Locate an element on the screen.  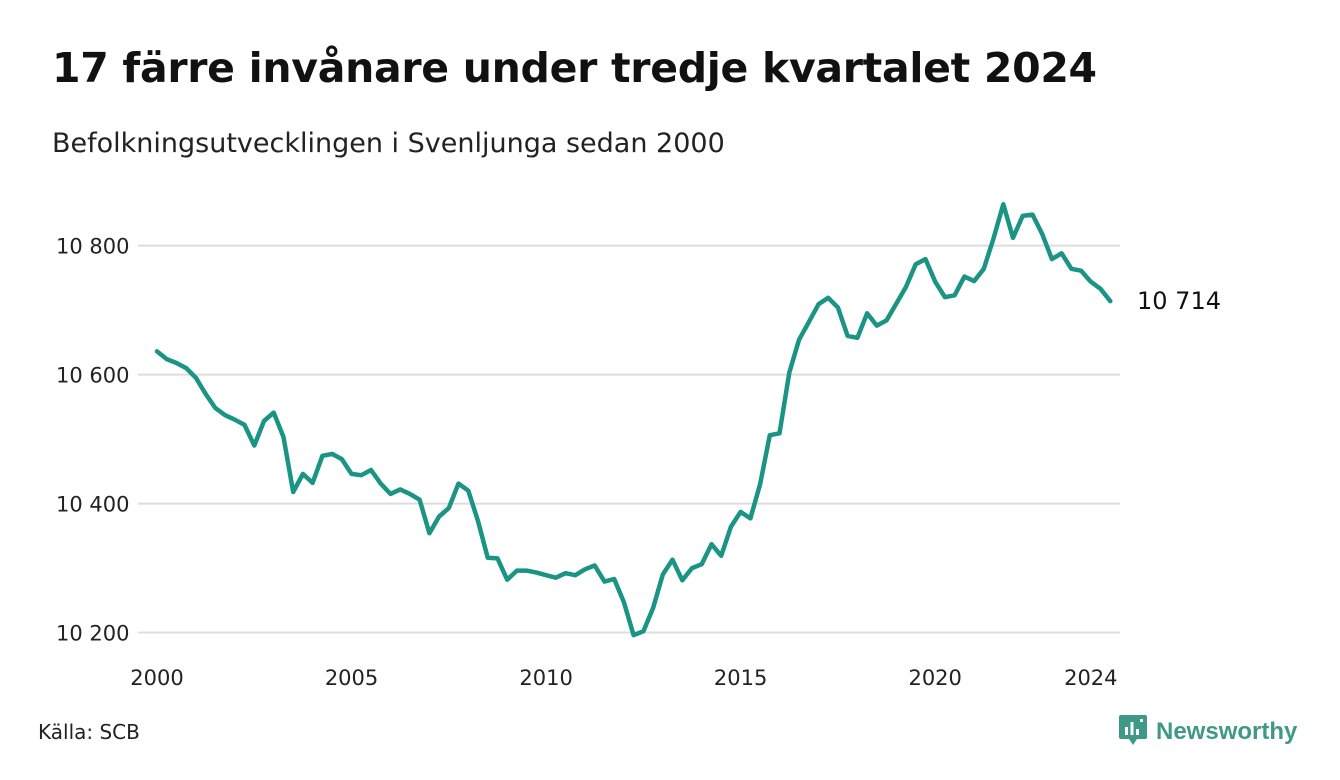
x-tick-label: 2015 is located at coordinates (740, 678).